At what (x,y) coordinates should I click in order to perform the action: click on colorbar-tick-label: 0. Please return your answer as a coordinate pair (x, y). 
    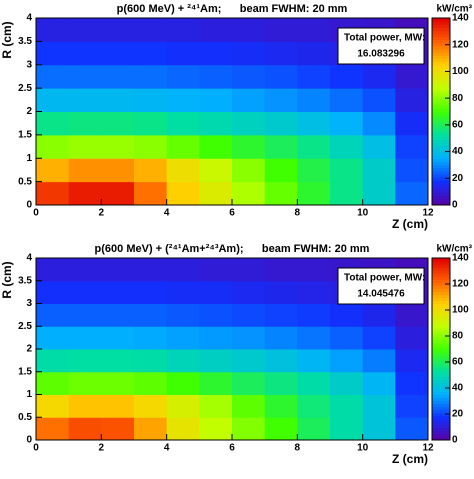
    Looking at the image, I should click on (455, 205).